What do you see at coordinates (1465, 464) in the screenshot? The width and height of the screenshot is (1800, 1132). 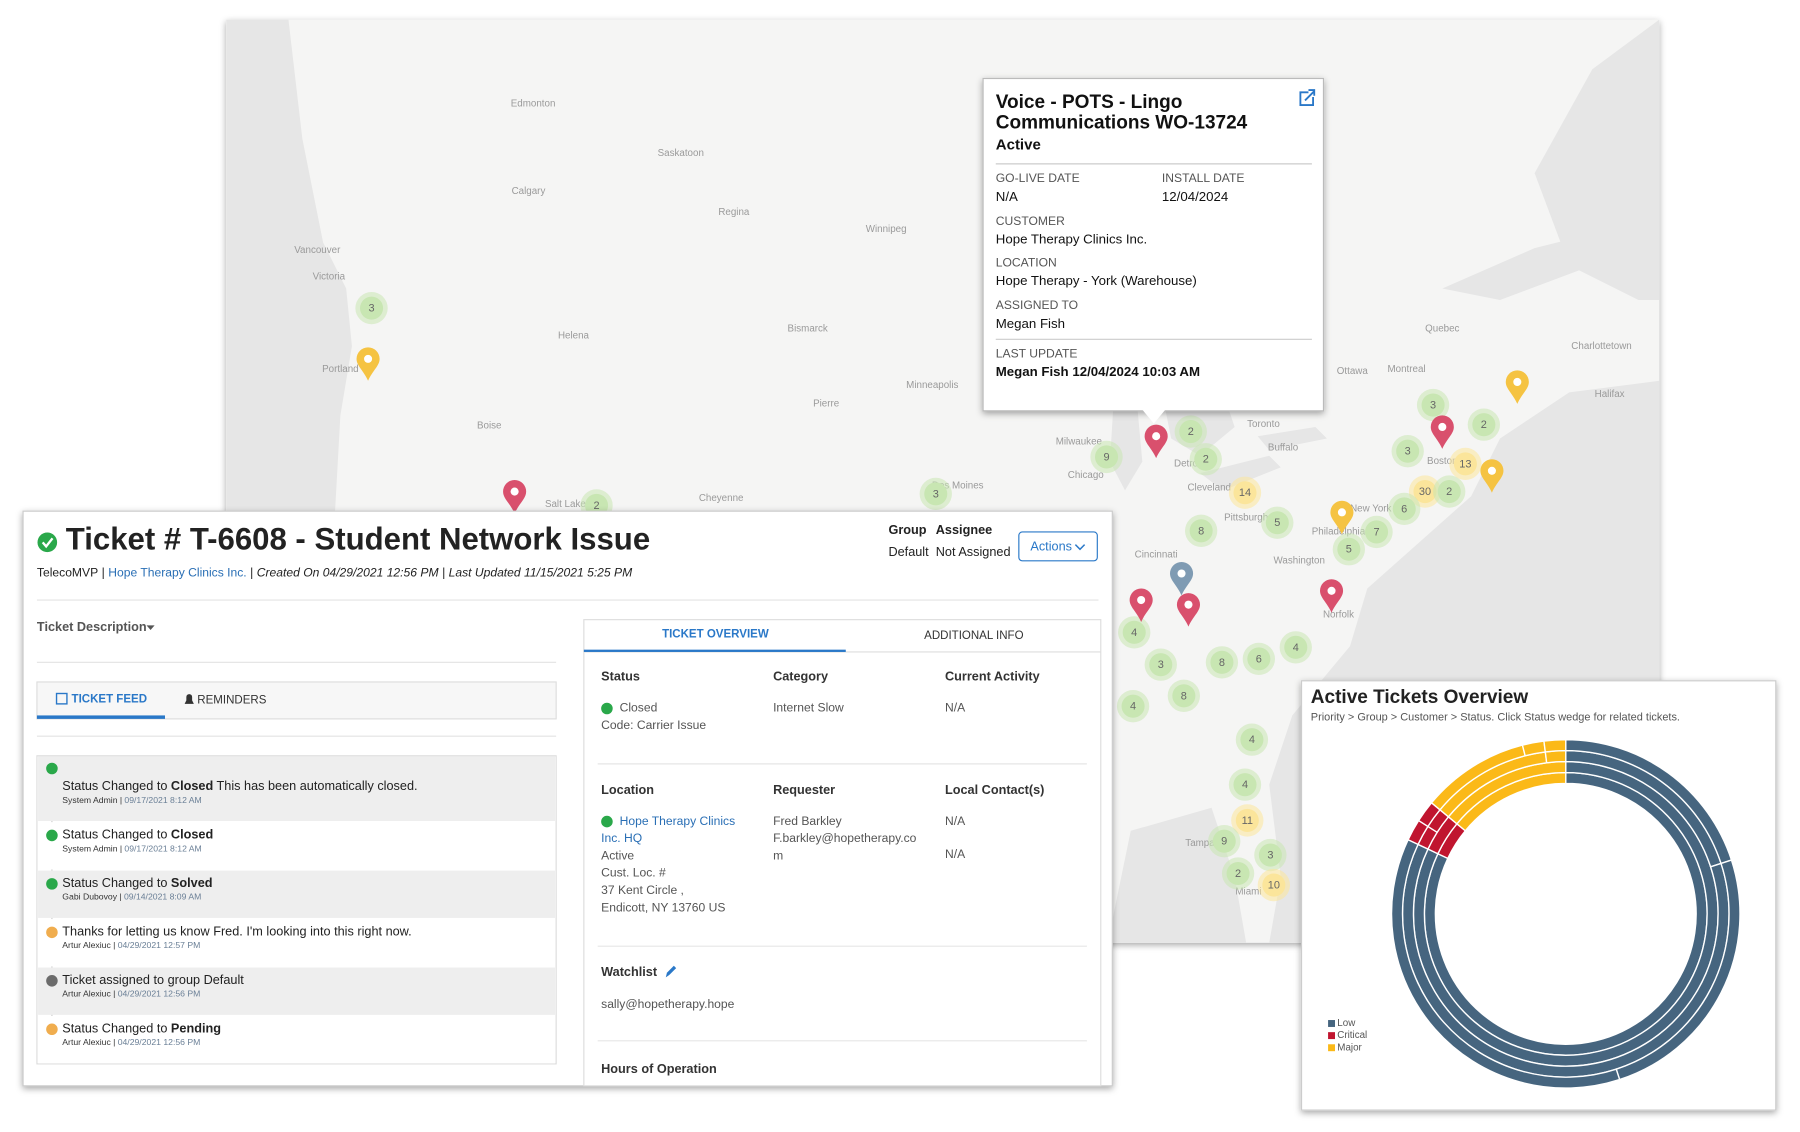 I see `map-cluster: 13` at bounding box center [1465, 464].